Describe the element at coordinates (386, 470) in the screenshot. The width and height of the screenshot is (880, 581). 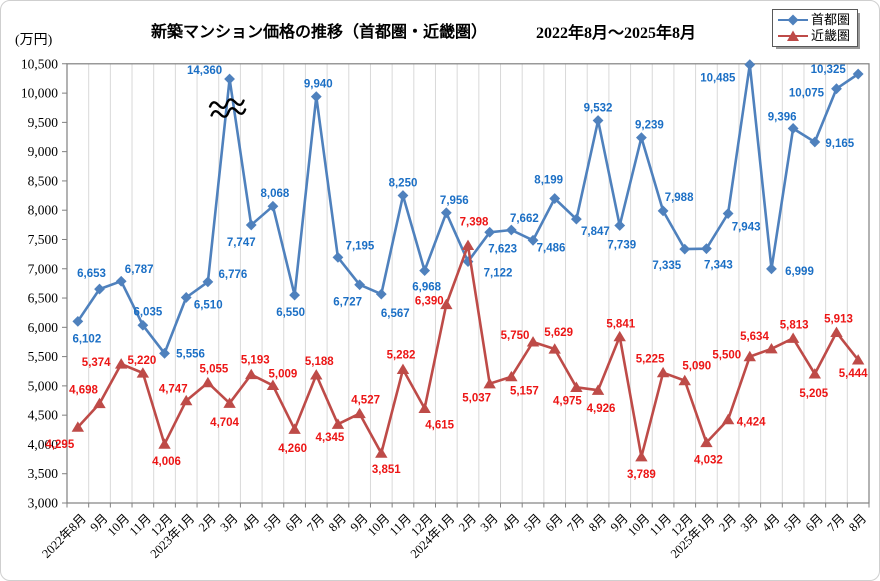
I see `data-label-kinkiken: 3,851` at that location.